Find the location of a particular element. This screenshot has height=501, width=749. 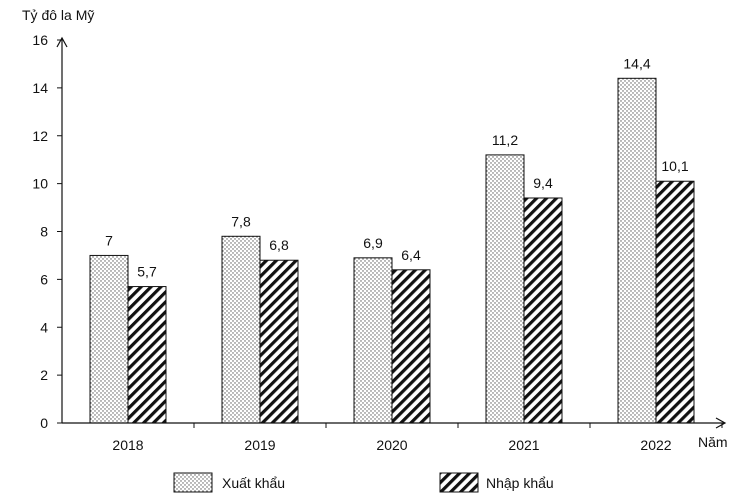

x-axis-labels: 2018 2019 2020 2021 2022 is located at coordinates (417, 438).